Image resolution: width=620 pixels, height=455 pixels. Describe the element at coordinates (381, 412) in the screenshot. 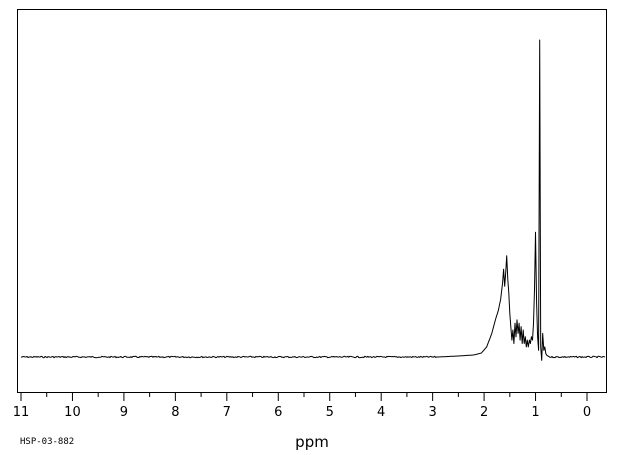

I see `x-tick-label-4: 4` at that location.